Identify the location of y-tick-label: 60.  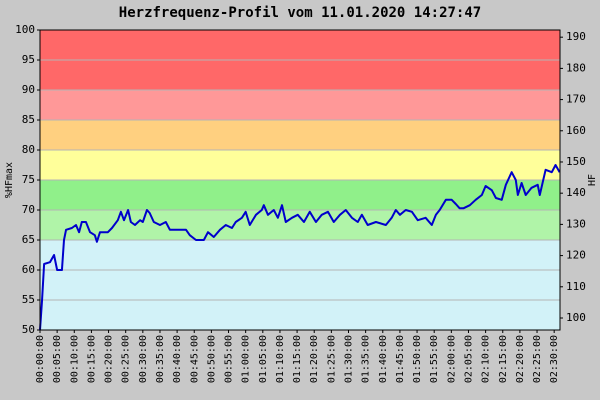
(28, 269).